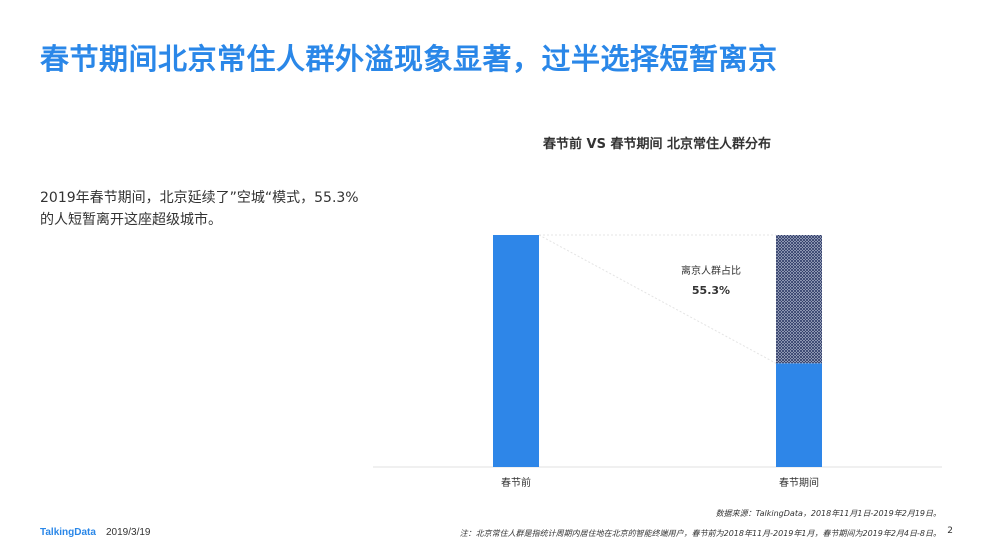 The width and height of the screenshot is (989, 555). I want to click on connector-diagonal, so click(657, 299).